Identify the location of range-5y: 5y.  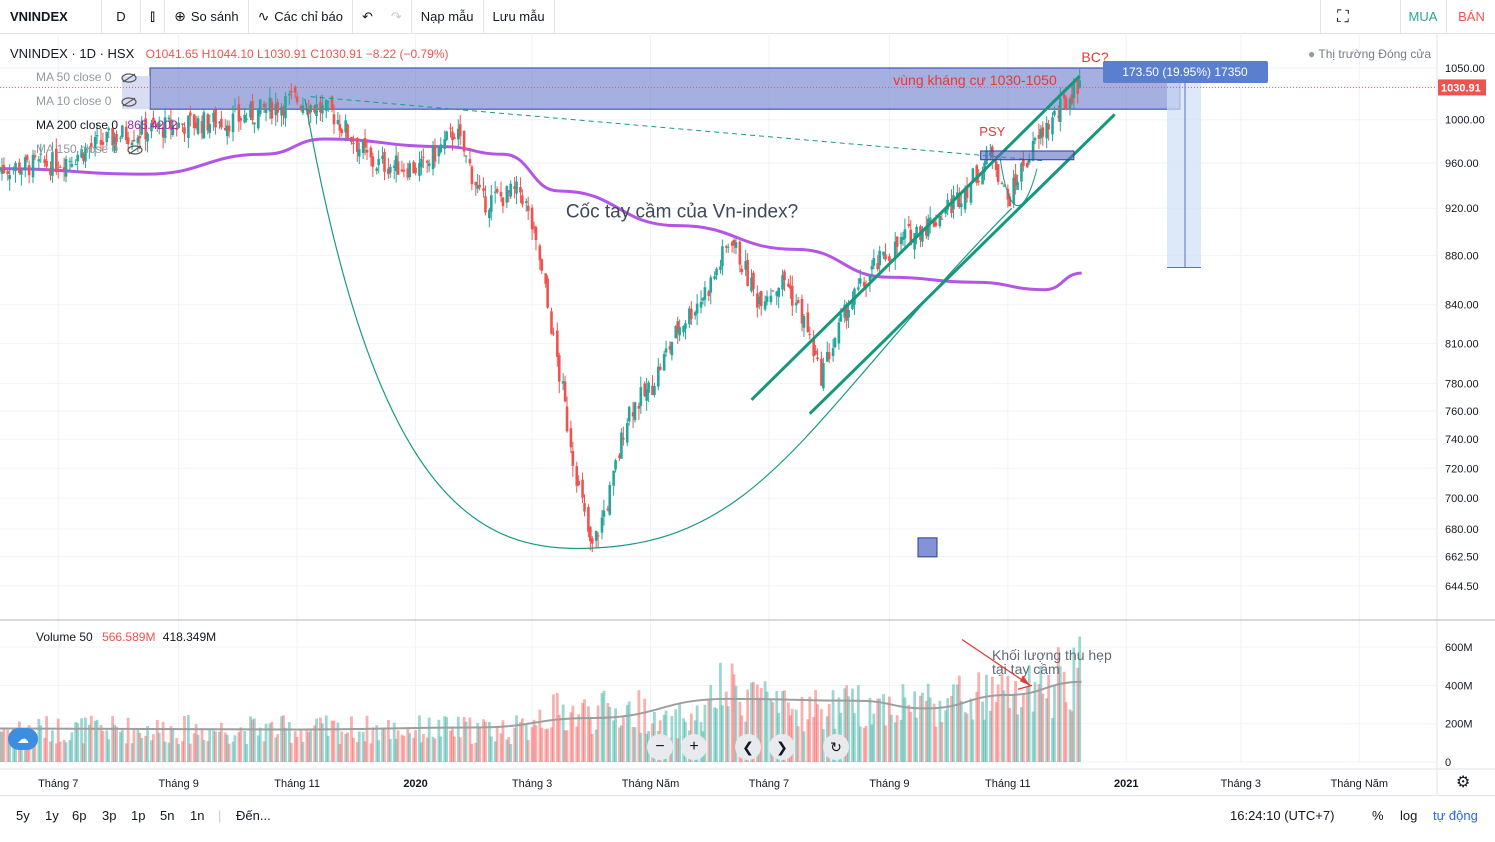
(23, 815).